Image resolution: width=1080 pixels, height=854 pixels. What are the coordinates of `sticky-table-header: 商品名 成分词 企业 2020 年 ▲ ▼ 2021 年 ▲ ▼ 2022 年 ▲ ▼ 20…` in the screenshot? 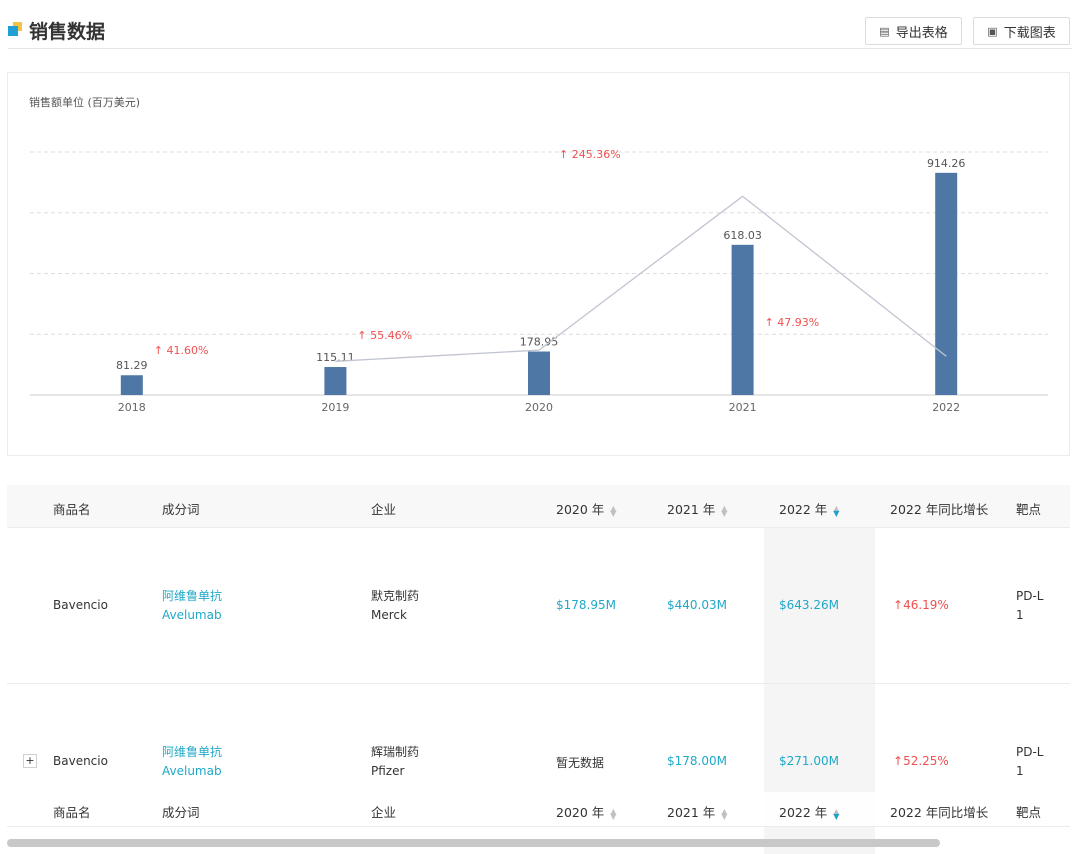 It's located at (538, 809).